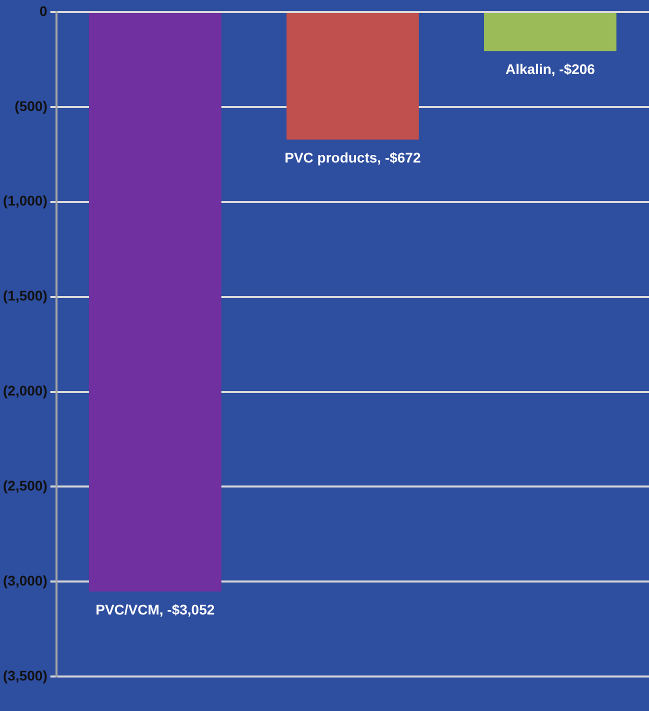  Describe the element at coordinates (155, 609) in the screenshot. I see `data-label: PVC/VCM, -$3,052` at that location.